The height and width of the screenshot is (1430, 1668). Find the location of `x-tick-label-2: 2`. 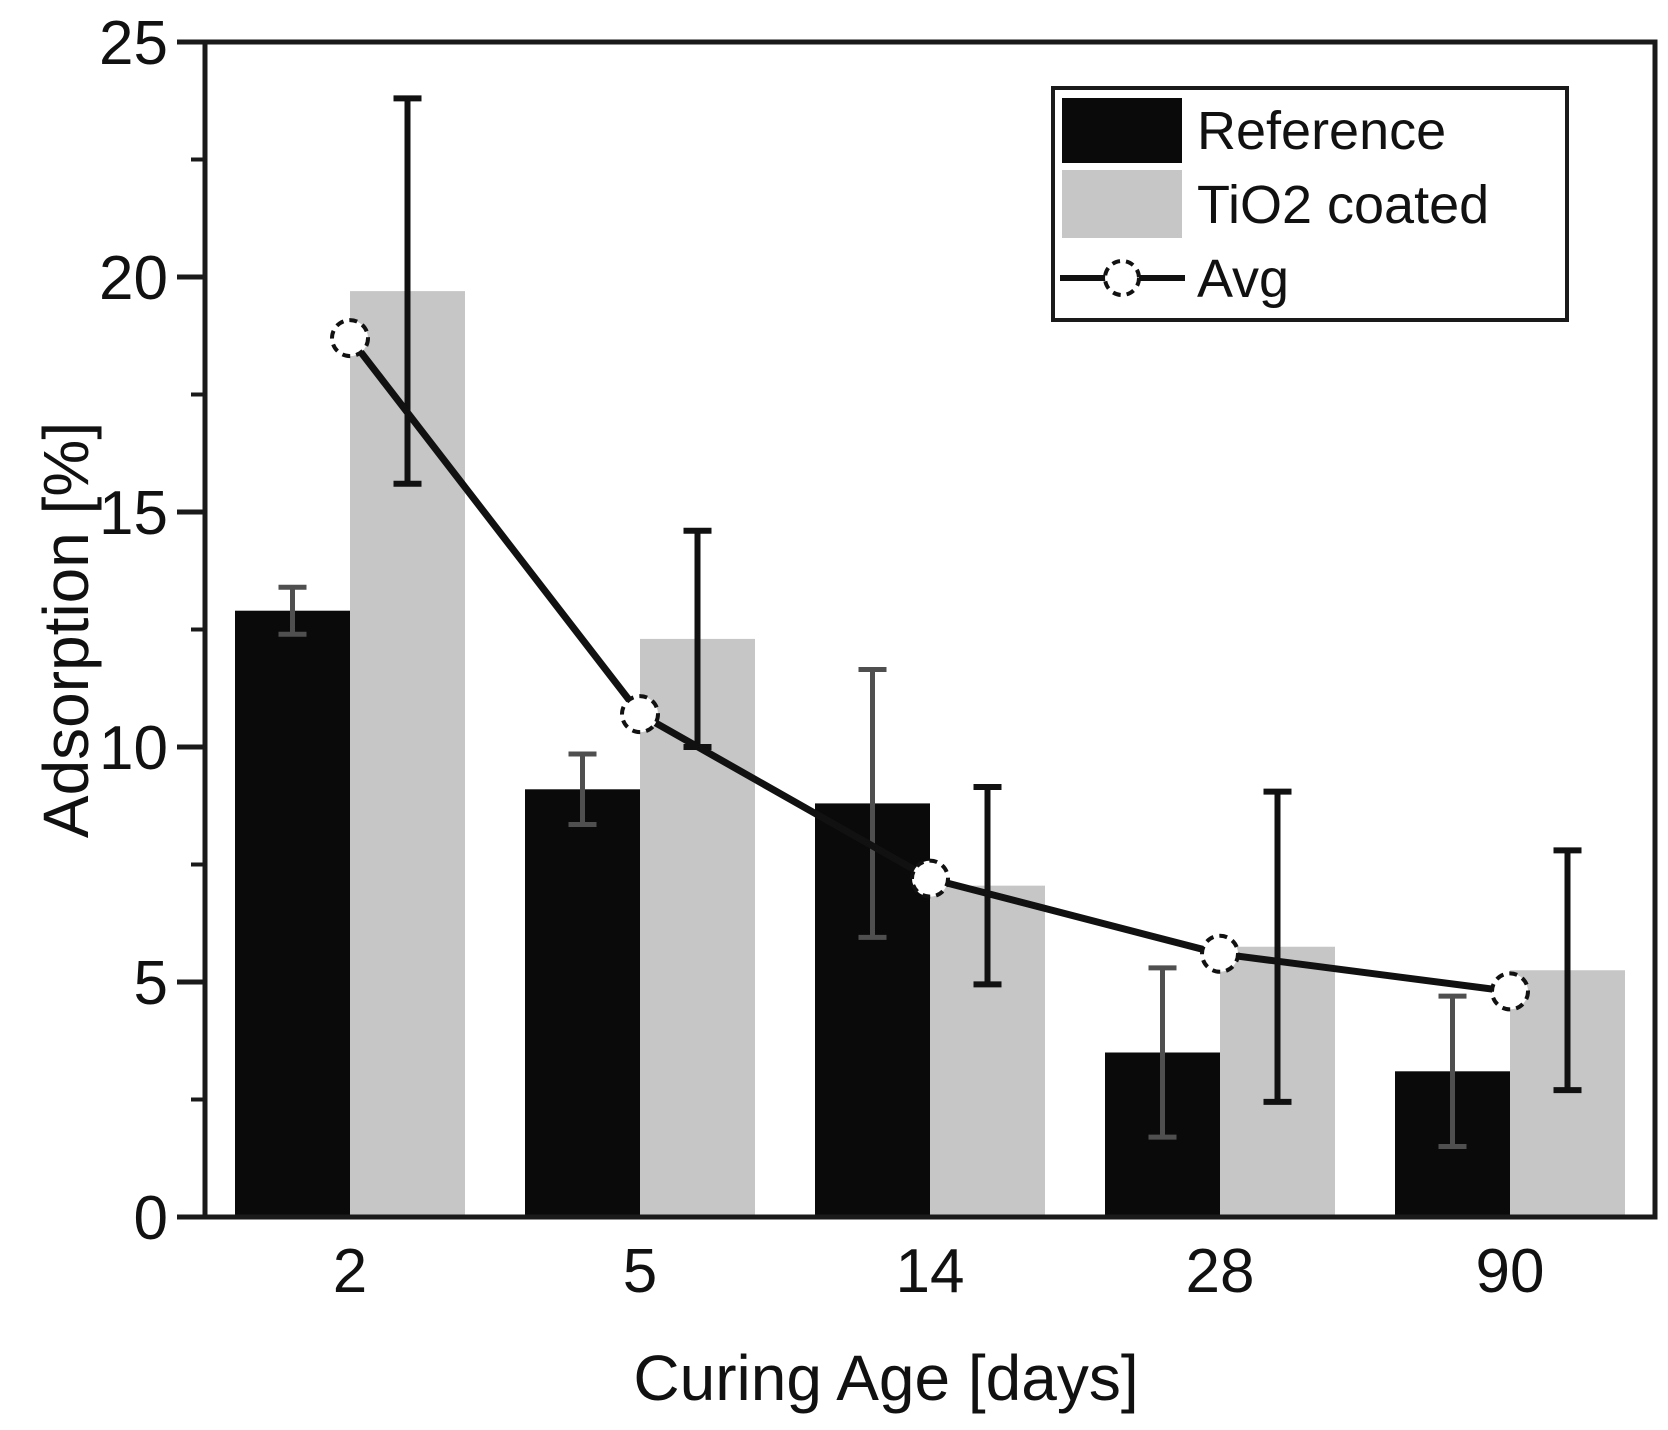

x-tick-label-2: 2 is located at coordinates (350, 1271).